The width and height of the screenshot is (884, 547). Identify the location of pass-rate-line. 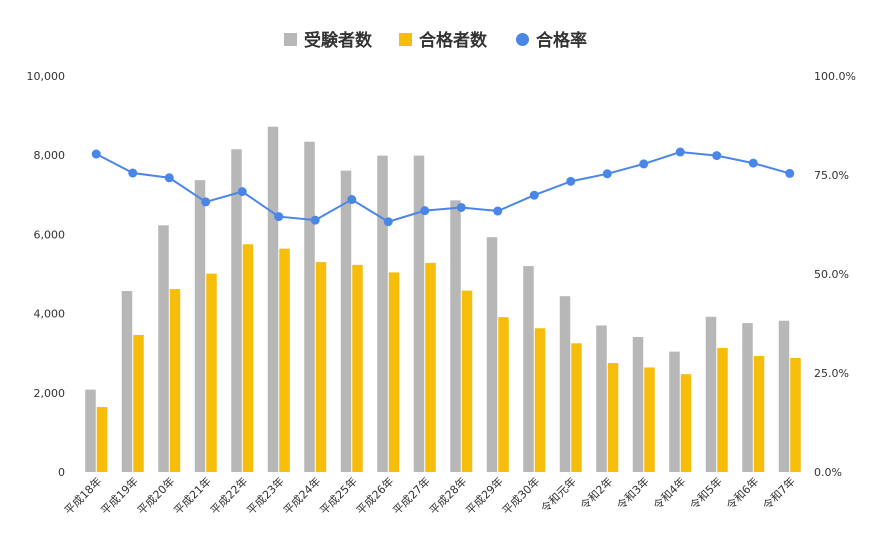
(443, 187).